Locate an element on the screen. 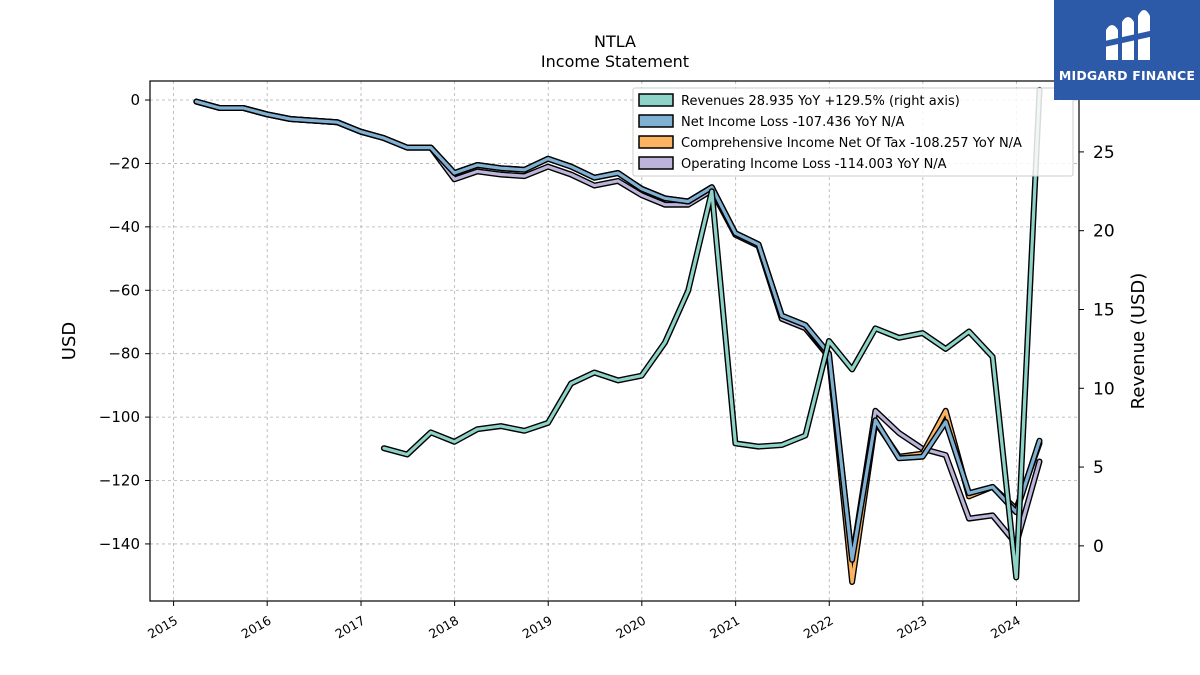 This screenshot has width=1200, height=675. y-axis-left: 0 −20 −40 −60 −80 −100 −120 −140 is located at coordinates (124, 322).